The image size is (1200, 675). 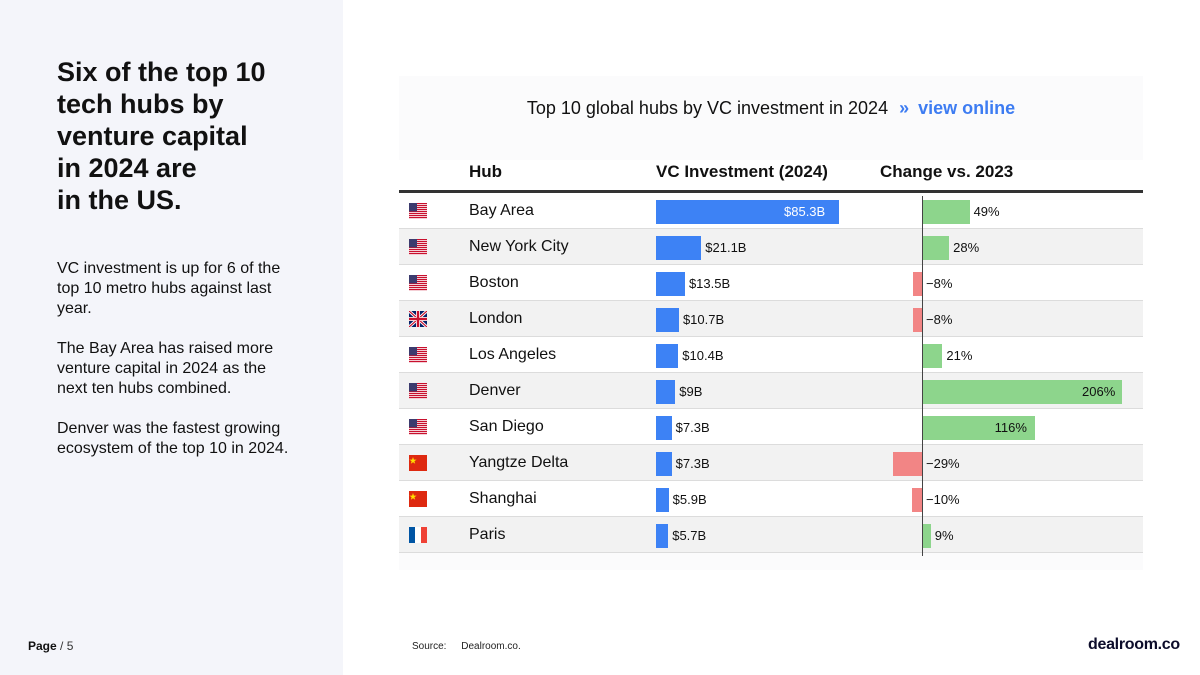 What do you see at coordinates (503, 498) in the screenshot?
I see `hub-name: Shanghai` at bounding box center [503, 498].